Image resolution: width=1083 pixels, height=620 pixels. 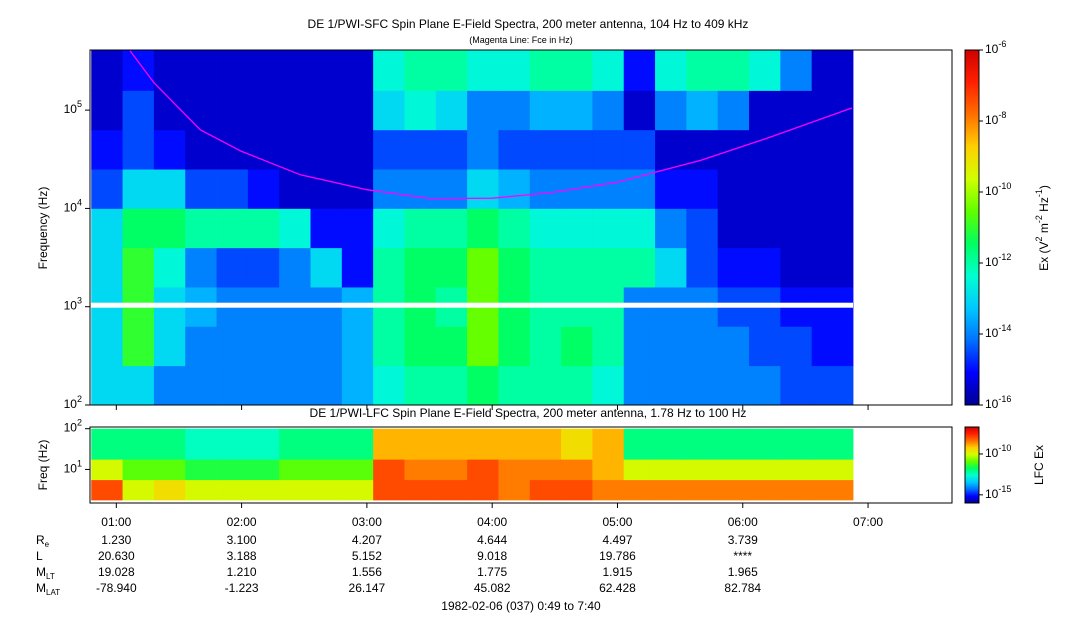 What do you see at coordinates (48, 589) in the screenshot?
I see `ephemeris-label: MLAT` at bounding box center [48, 589].